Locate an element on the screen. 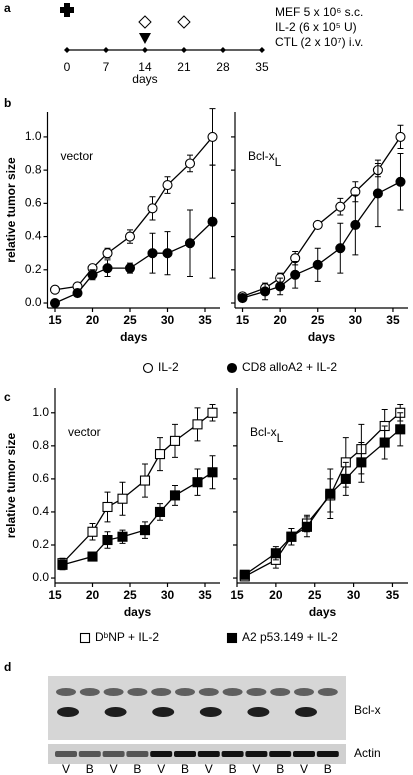 This screenshot has height=775, width=413. x-tick-label: 20 is located at coordinates (93, 320).